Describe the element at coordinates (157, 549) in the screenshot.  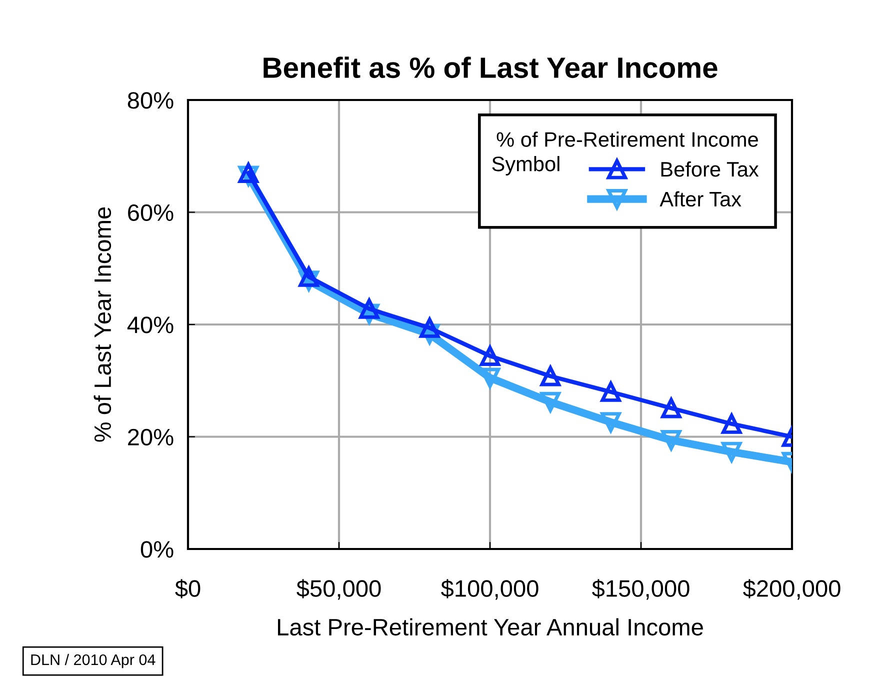
I see `y-tick-label: 0%` at that location.